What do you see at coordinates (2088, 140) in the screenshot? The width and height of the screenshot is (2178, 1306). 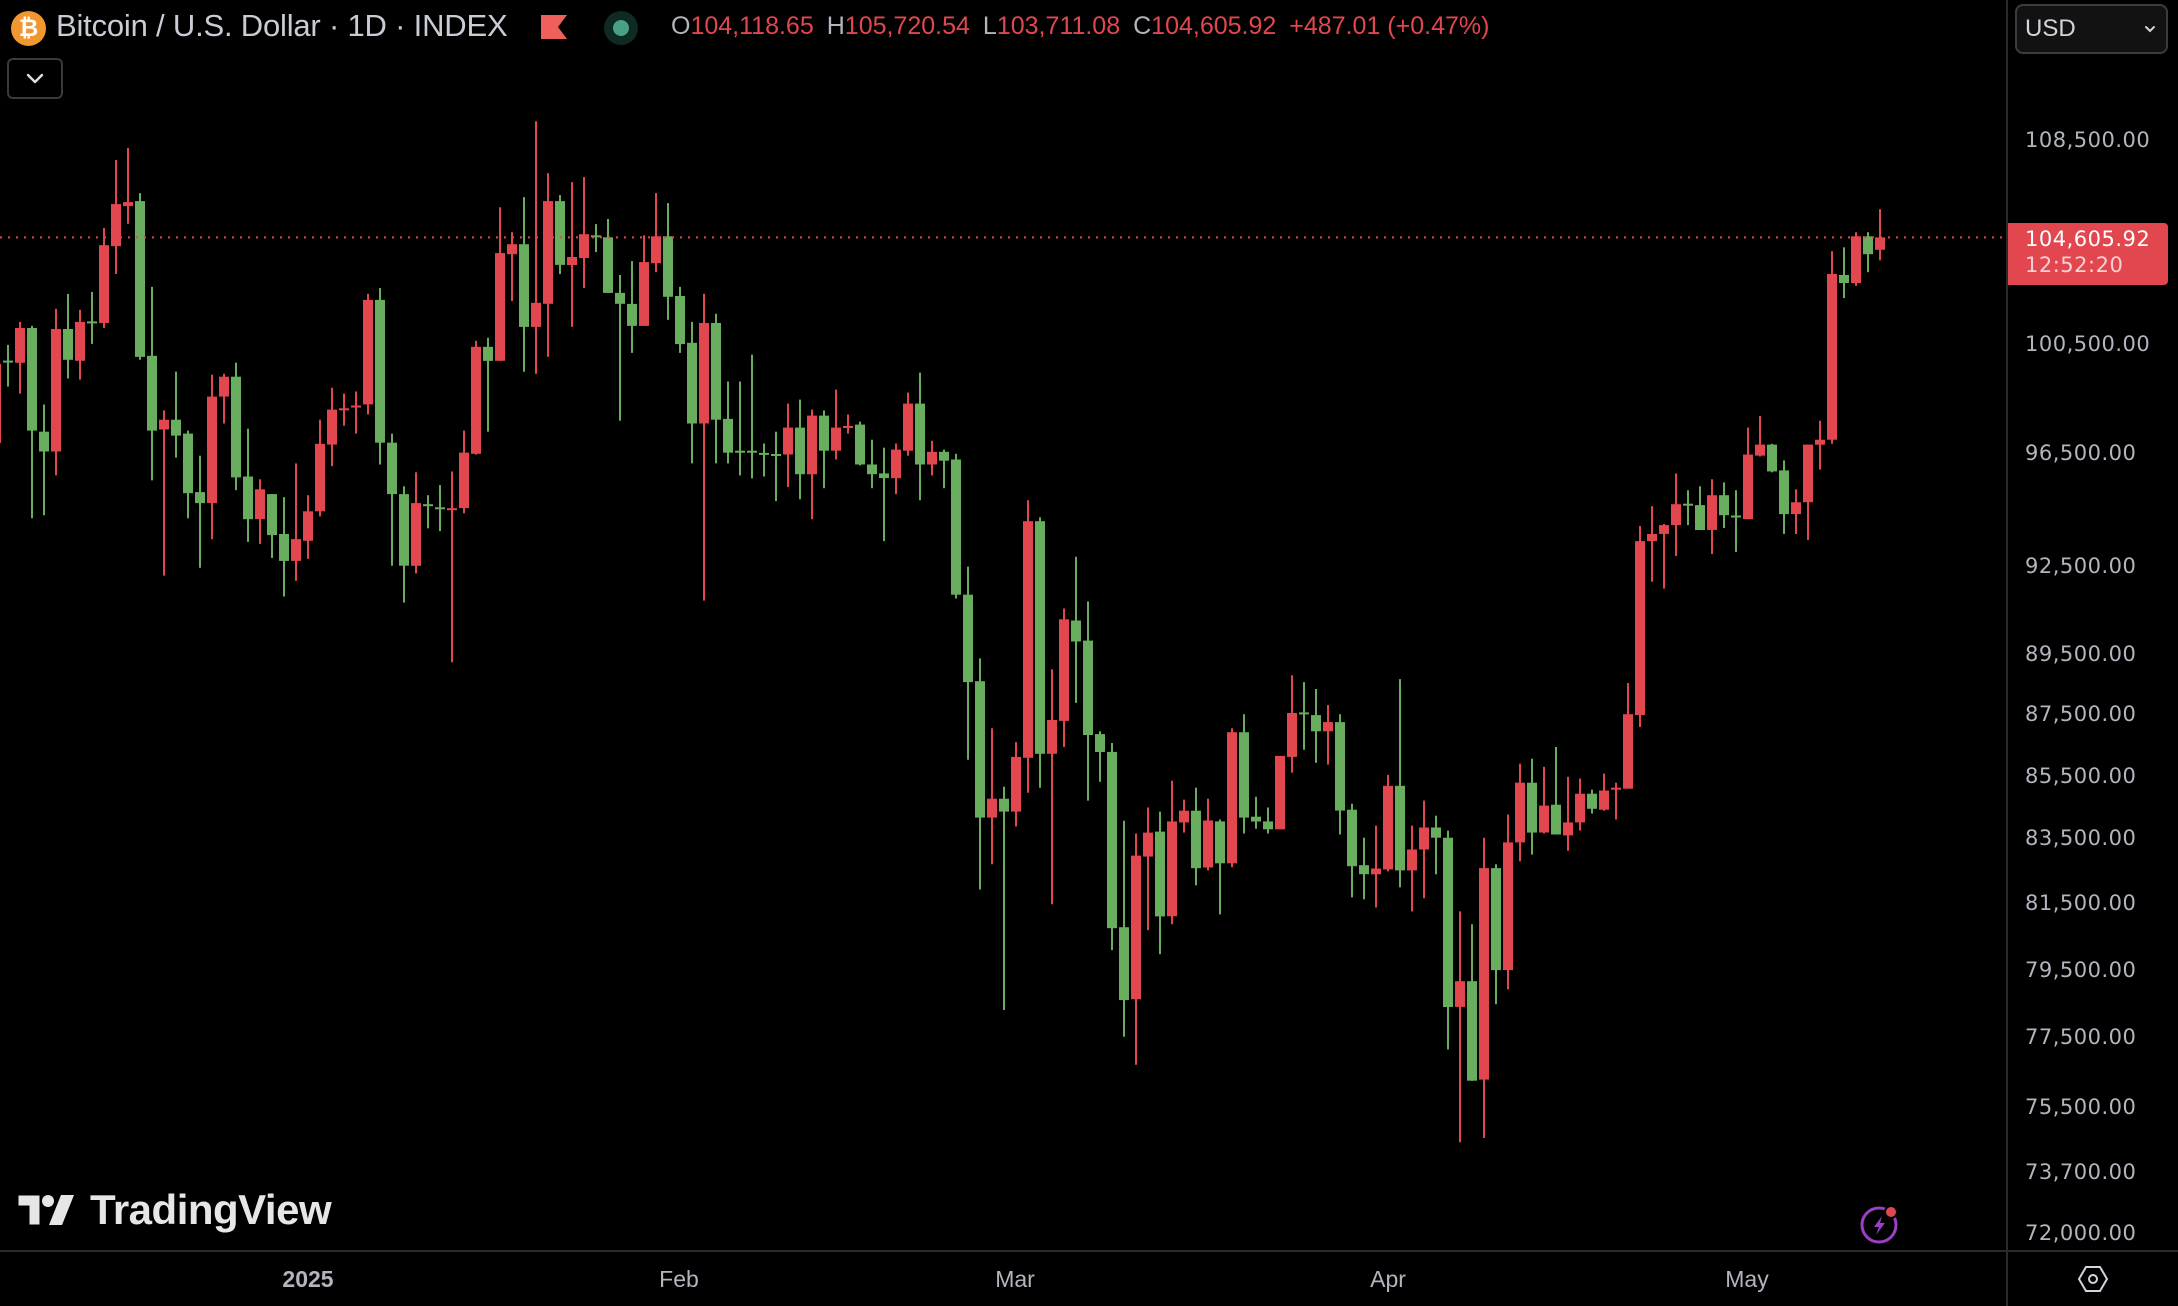 I see `price-axis-label: 108,500.00` at bounding box center [2088, 140].